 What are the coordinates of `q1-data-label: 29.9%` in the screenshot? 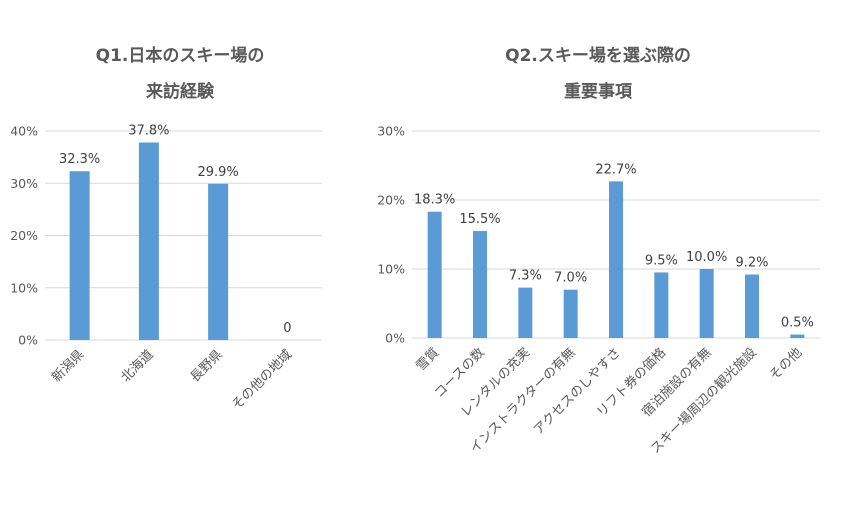 It's located at (217, 172).